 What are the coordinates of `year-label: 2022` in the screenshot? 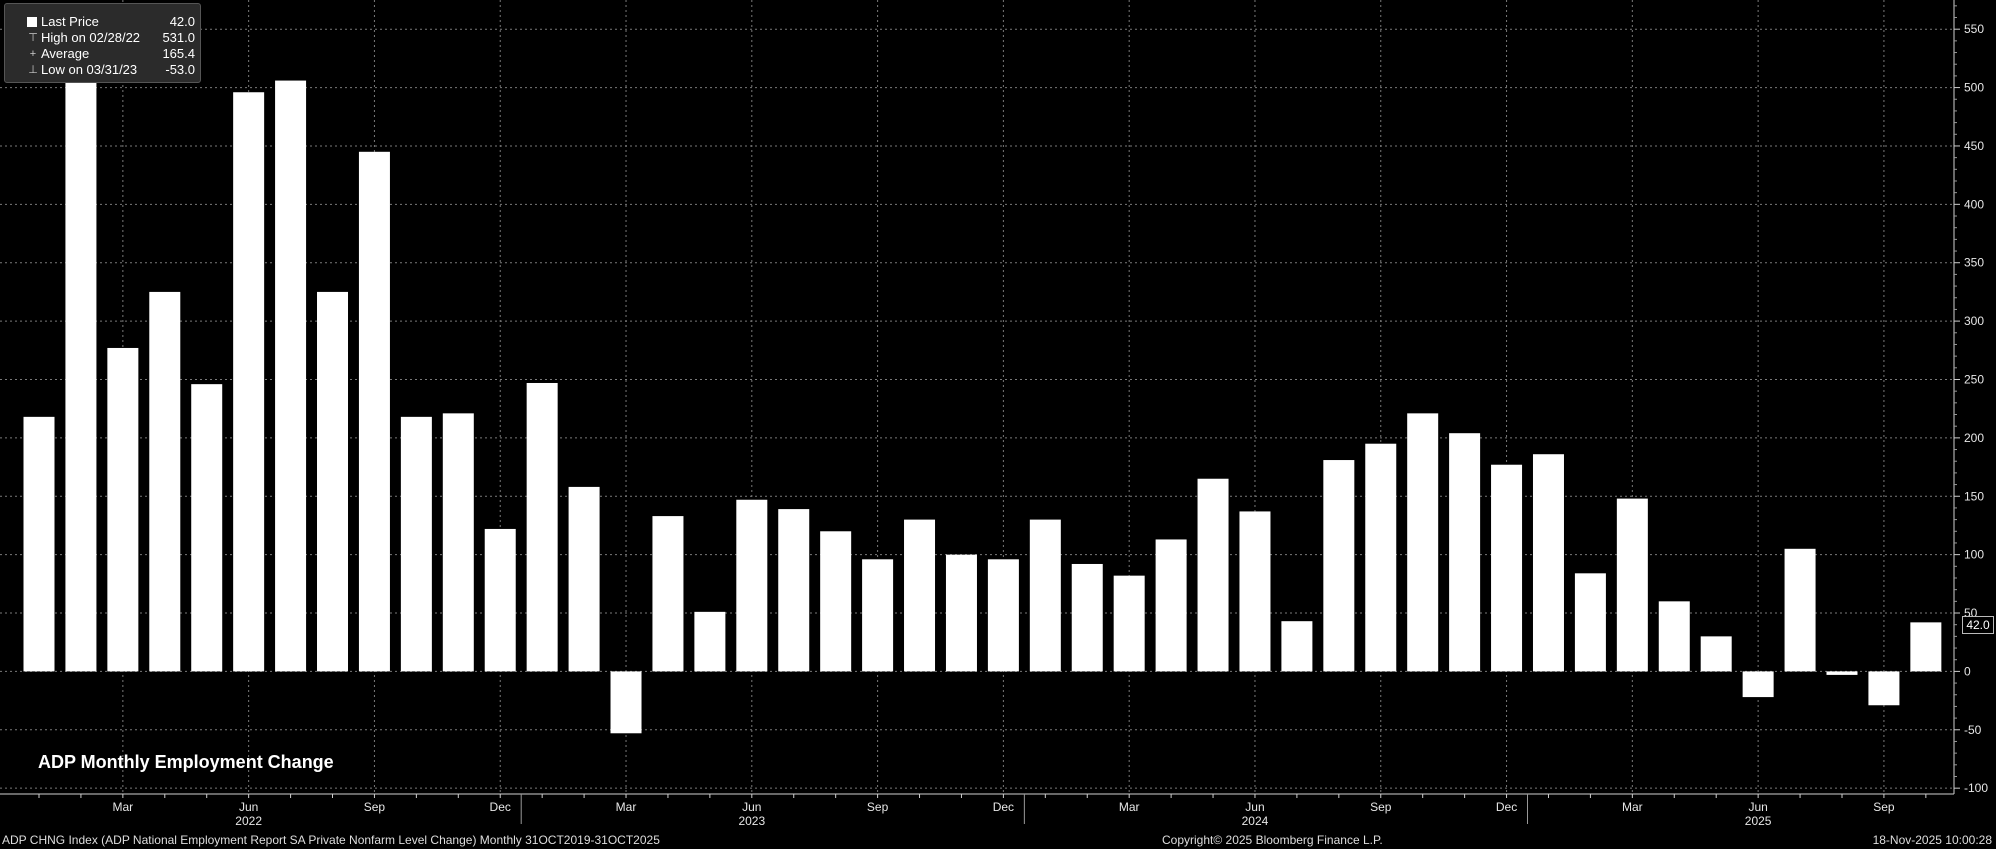 It's located at (248, 821).